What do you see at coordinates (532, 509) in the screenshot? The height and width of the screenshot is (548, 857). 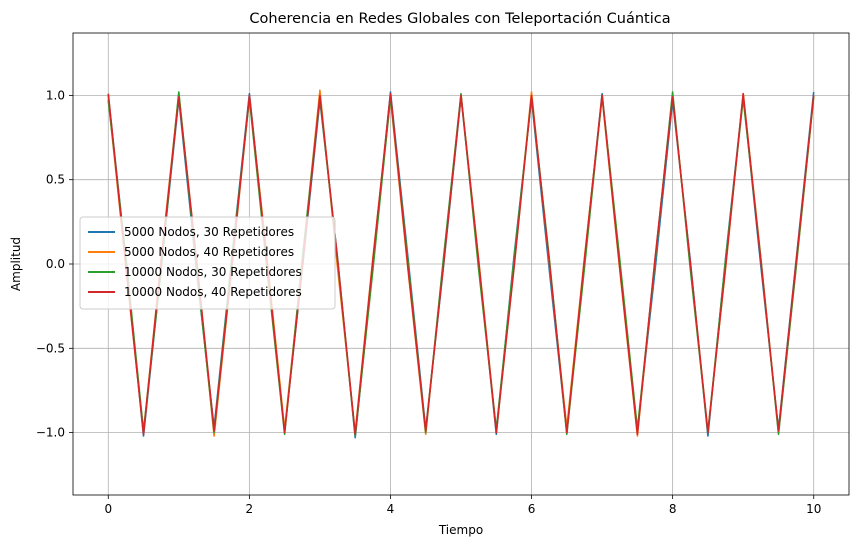 I see `x-tick-label: 6` at bounding box center [532, 509].